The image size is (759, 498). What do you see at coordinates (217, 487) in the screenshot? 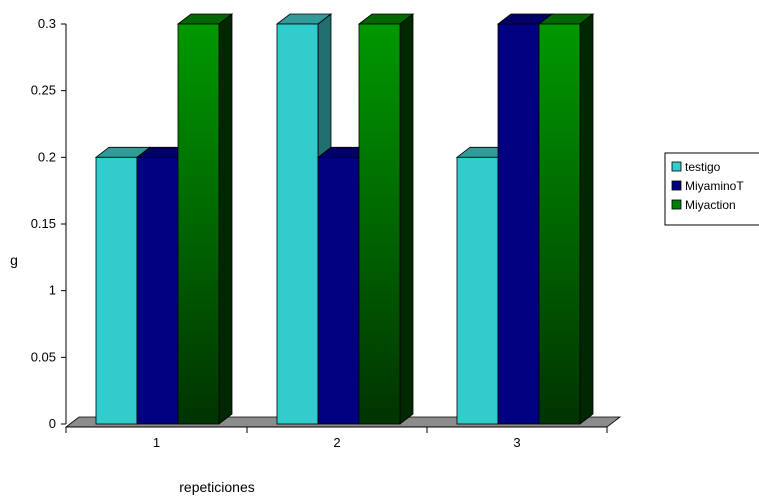
I see `x-axis-title: repeticiones` at bounding box center [217, 487].